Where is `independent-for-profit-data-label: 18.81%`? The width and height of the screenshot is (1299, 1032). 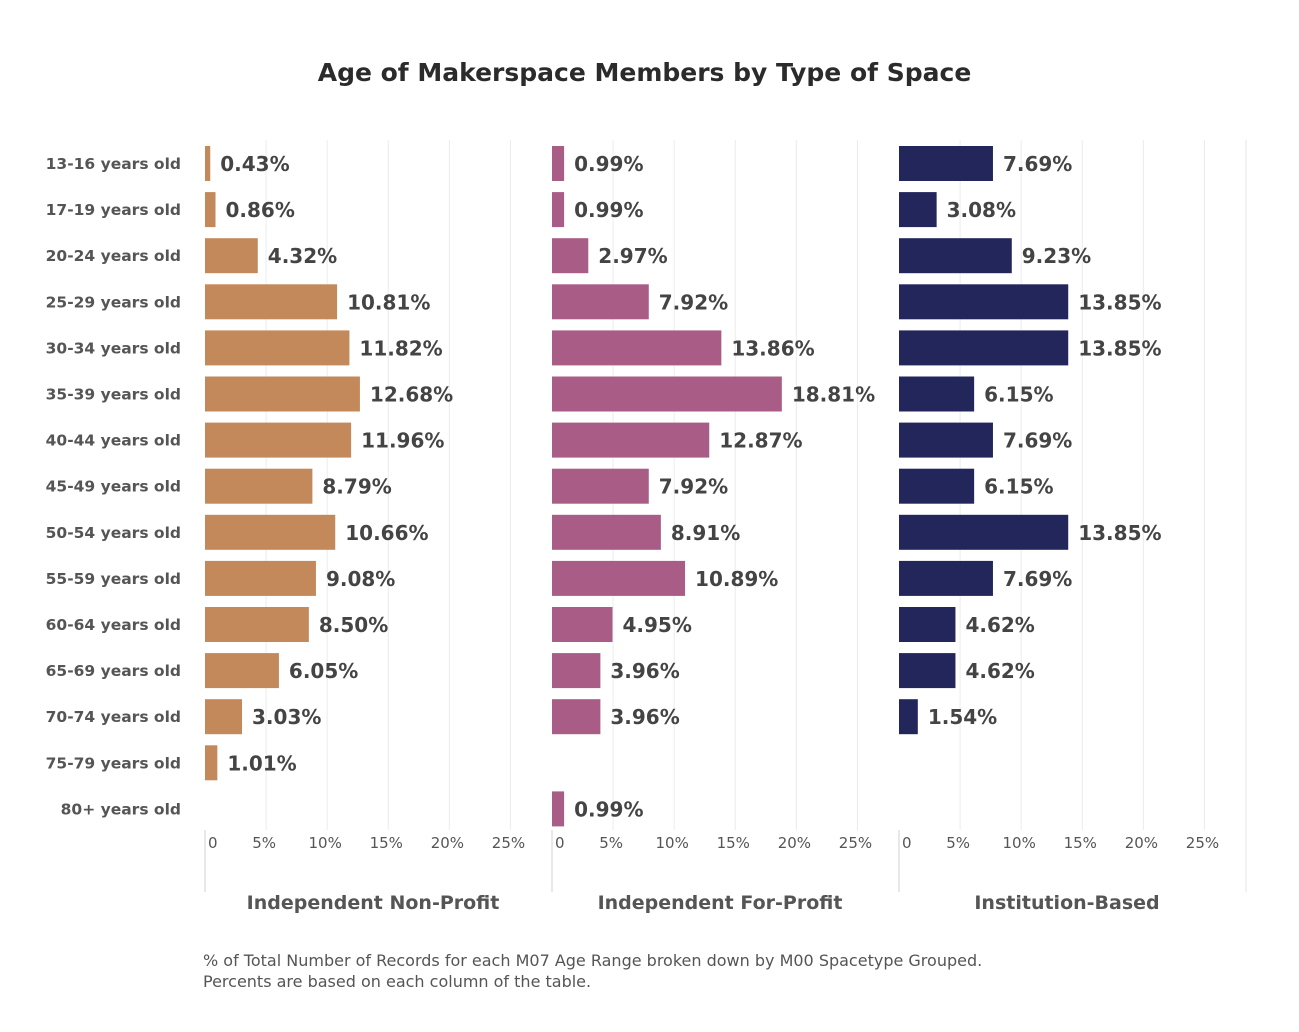
independent-for-profit-data-label: 18.81% is located at coordinates (833, 395).